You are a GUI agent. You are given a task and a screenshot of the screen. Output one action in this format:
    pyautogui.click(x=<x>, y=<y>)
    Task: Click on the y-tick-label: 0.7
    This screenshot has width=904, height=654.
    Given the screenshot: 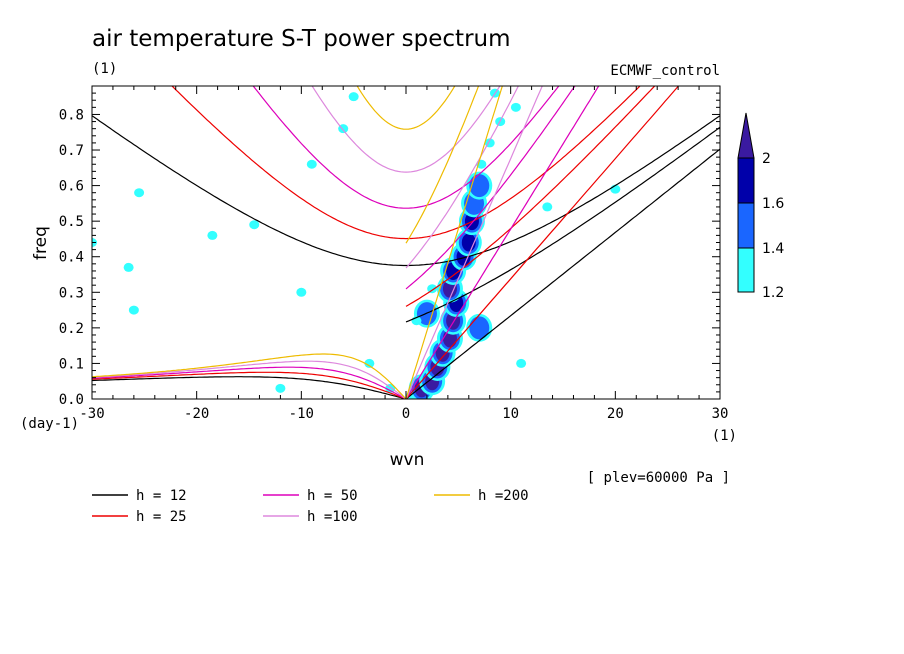 What is the action you would take?
    pyautogui.click(x=71, y=151)
    